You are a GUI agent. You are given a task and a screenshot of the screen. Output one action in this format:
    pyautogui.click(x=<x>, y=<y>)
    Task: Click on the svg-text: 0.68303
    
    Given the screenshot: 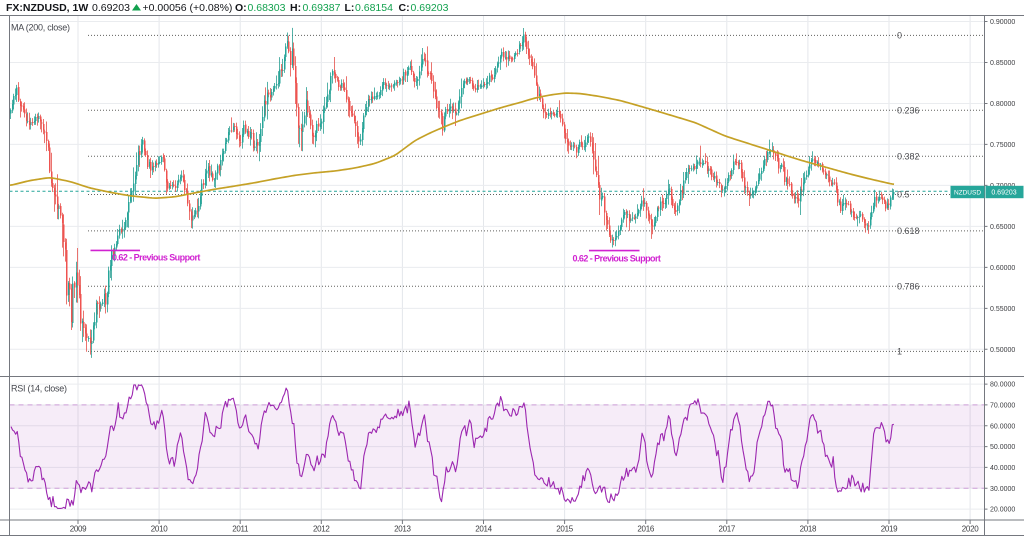 What is the action you would take?
    pyautogui.click(x=267, y=8)
    